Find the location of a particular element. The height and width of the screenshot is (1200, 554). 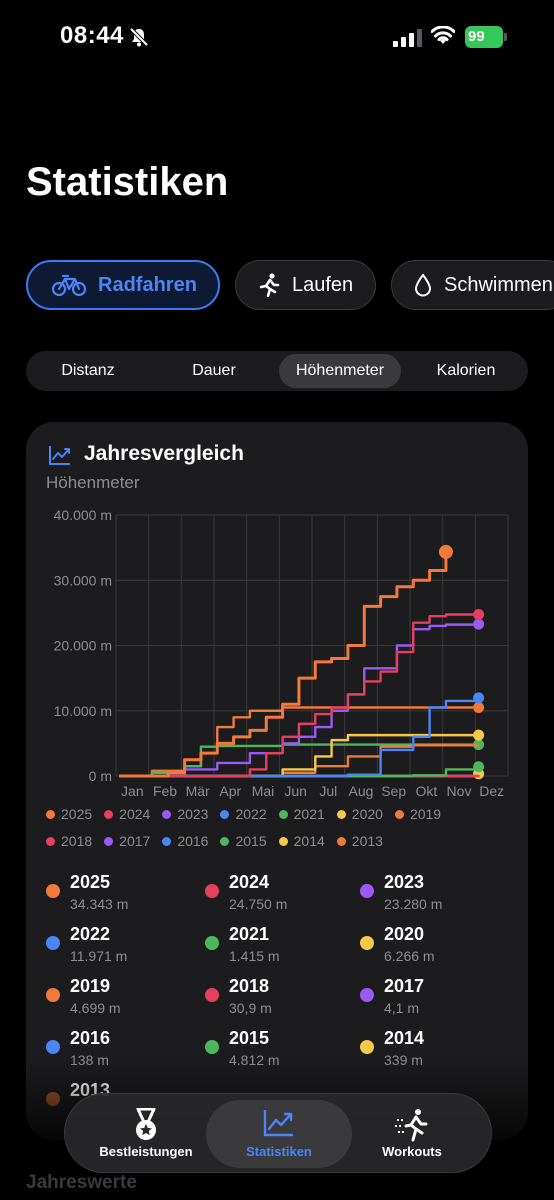

legend-label: 2023 is located at coordinates (193, 814).